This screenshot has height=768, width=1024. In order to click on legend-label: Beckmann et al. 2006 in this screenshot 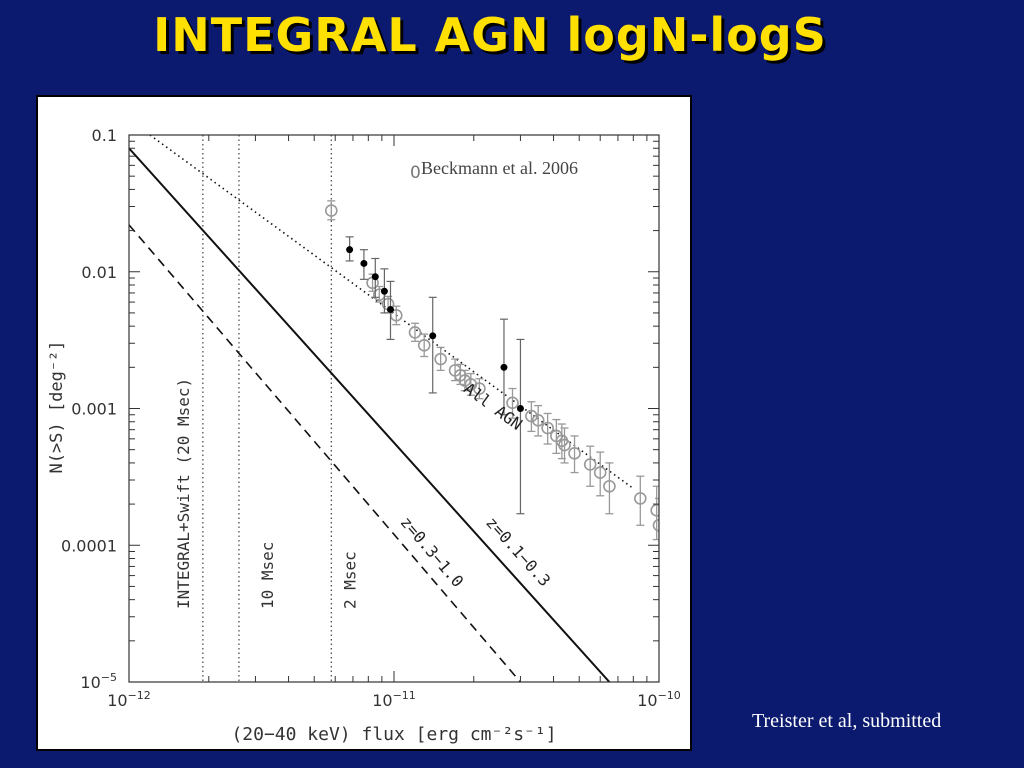, I will do `click(499, 168)`.